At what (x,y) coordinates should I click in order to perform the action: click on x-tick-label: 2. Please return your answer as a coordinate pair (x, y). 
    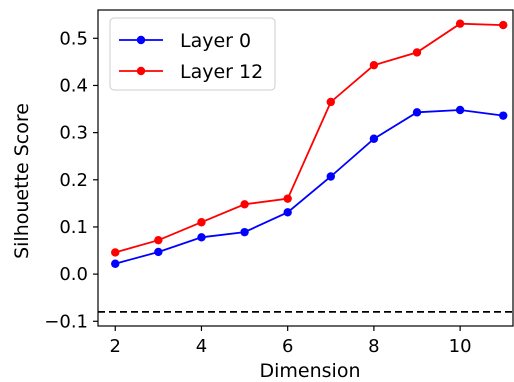
    Looking at the image, I should click on (115, 346).